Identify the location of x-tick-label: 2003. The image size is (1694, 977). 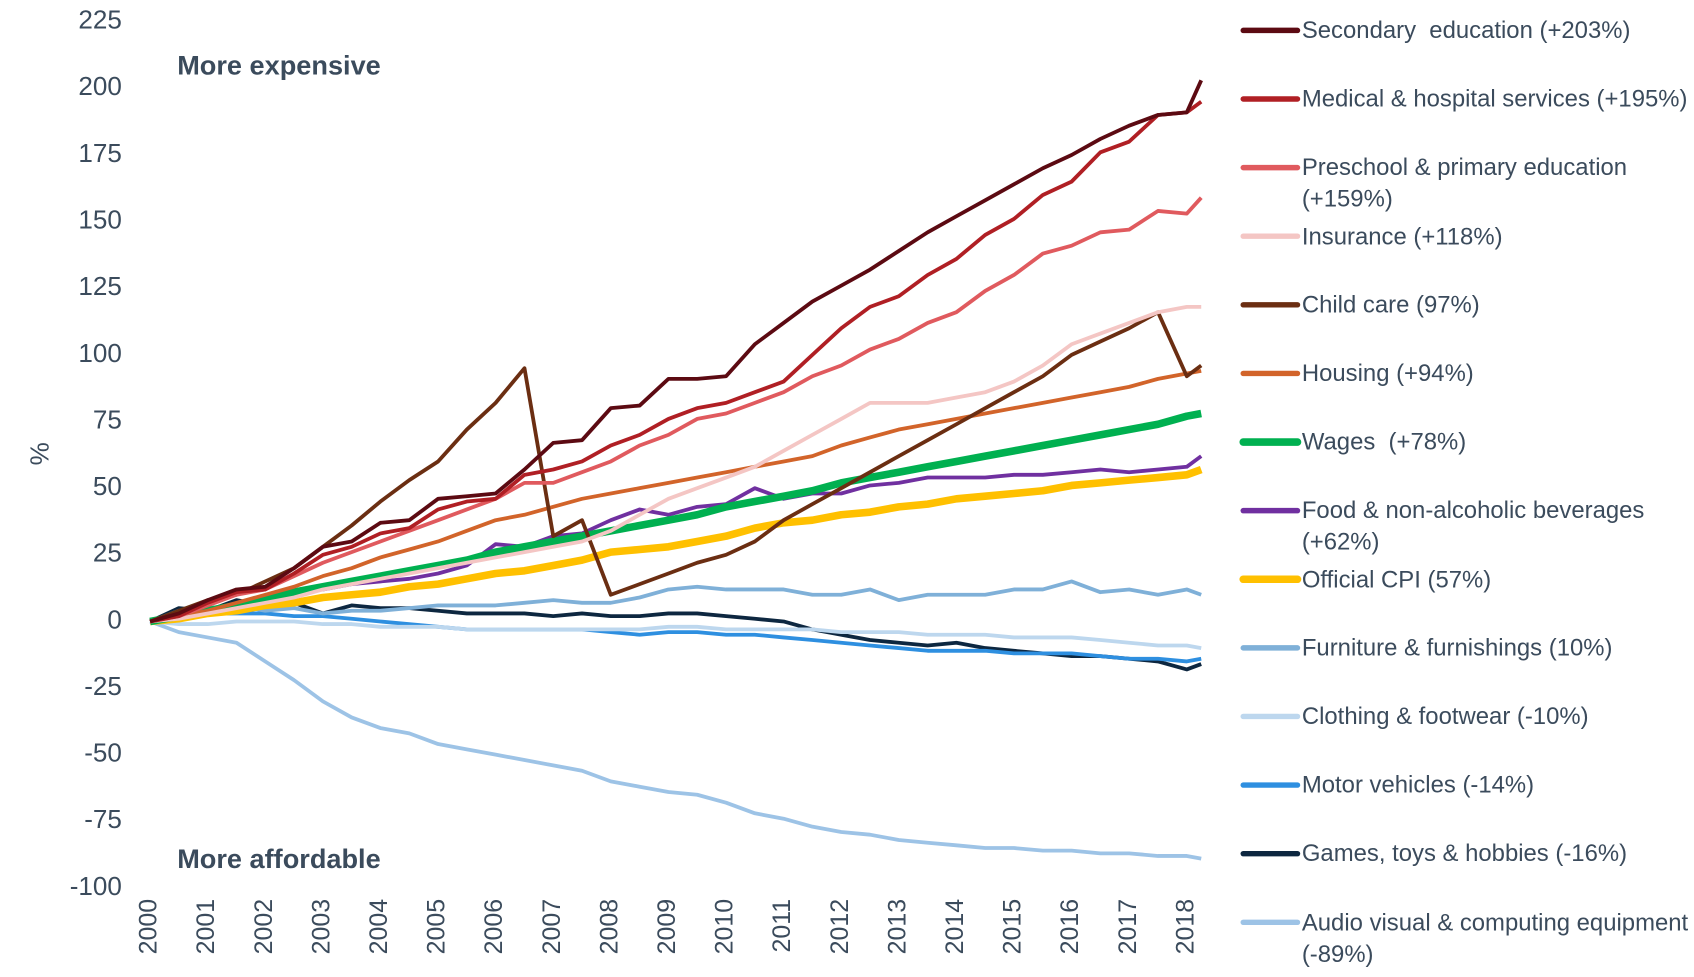
(321, 927).